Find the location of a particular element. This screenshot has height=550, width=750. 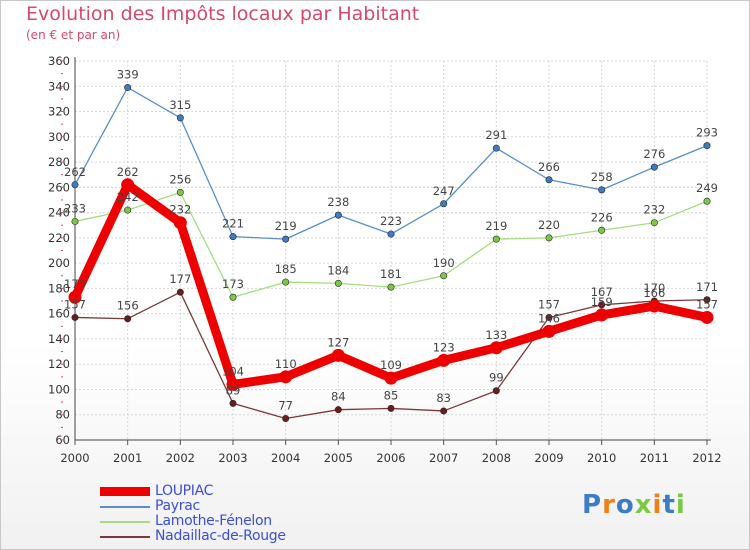

y-tick-label: 220 is located at coordinates (59, 238).